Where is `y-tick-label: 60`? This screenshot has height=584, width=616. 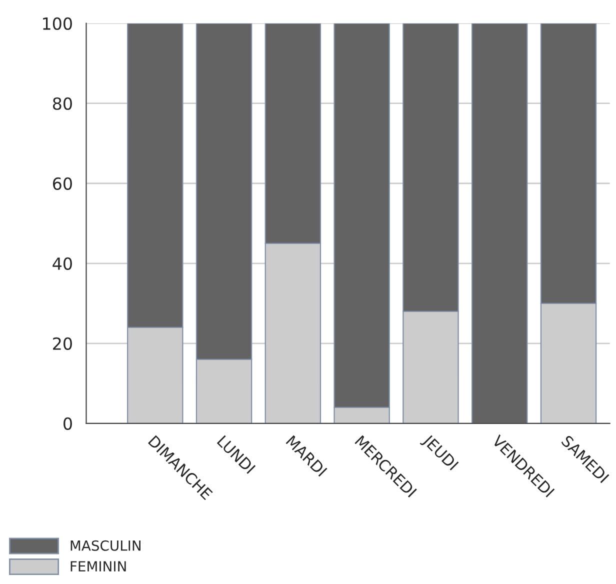 y-tick-label: 60 is located at coordinates (62, 183).